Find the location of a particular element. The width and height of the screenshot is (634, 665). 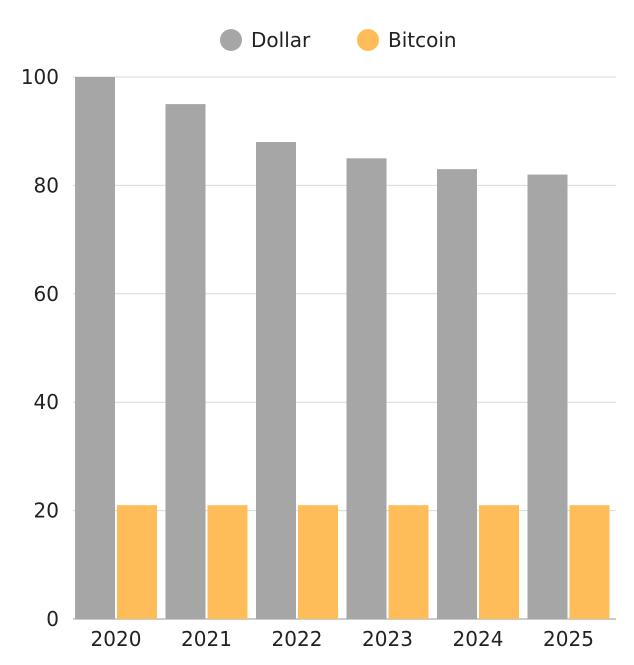

legend-swatch-dollar is located at coordinates (231, 40).